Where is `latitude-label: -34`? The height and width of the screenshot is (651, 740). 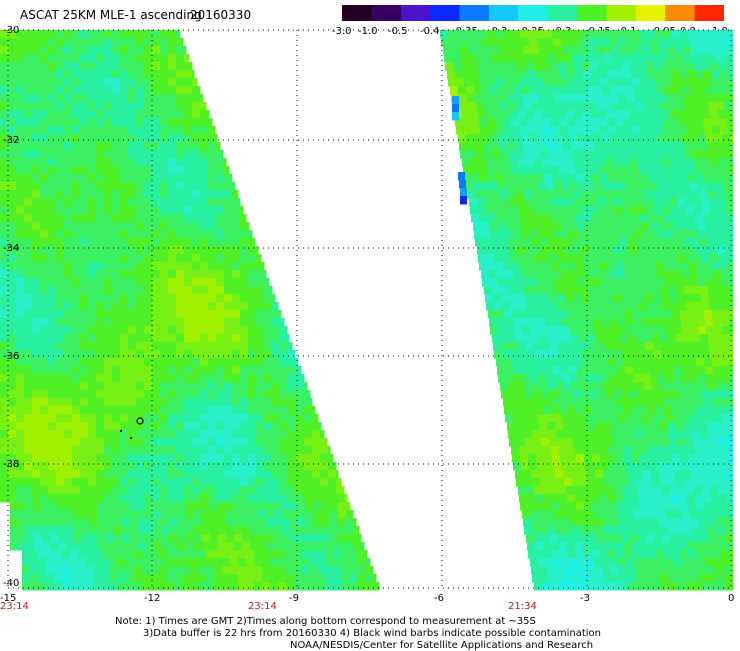
latitude-label: -34 is located at coordinates (11, 248).